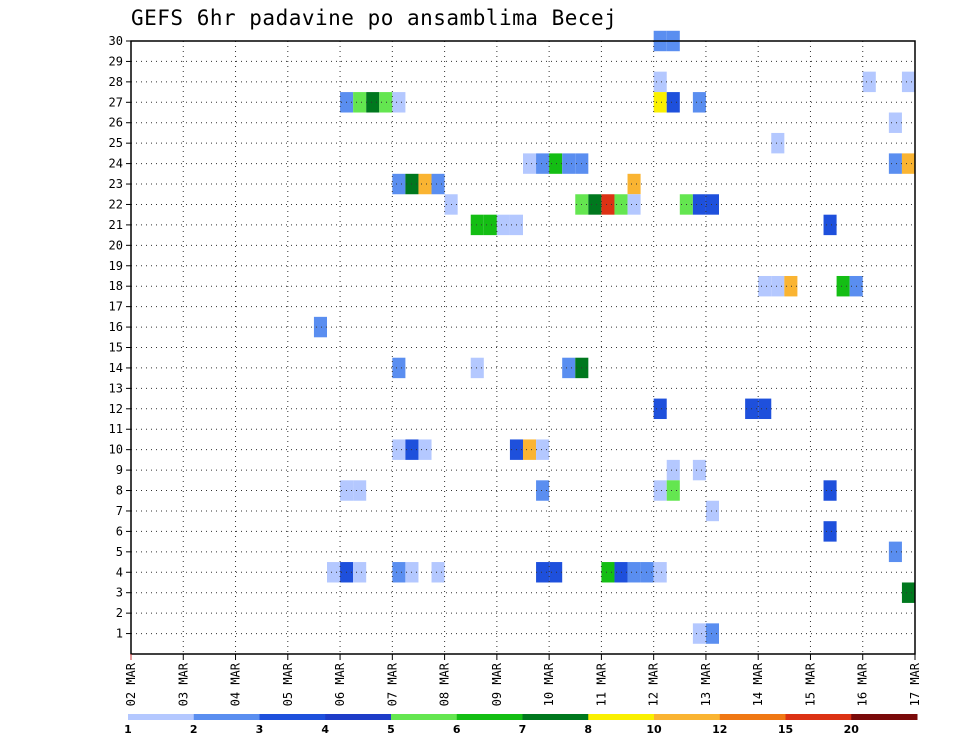 The height and width of the screenshot is (742, 960). What do you see at coordinates (119, 470) in the screenshot?
I see `y-tick-label: 9` at bounding box center [119, 470].